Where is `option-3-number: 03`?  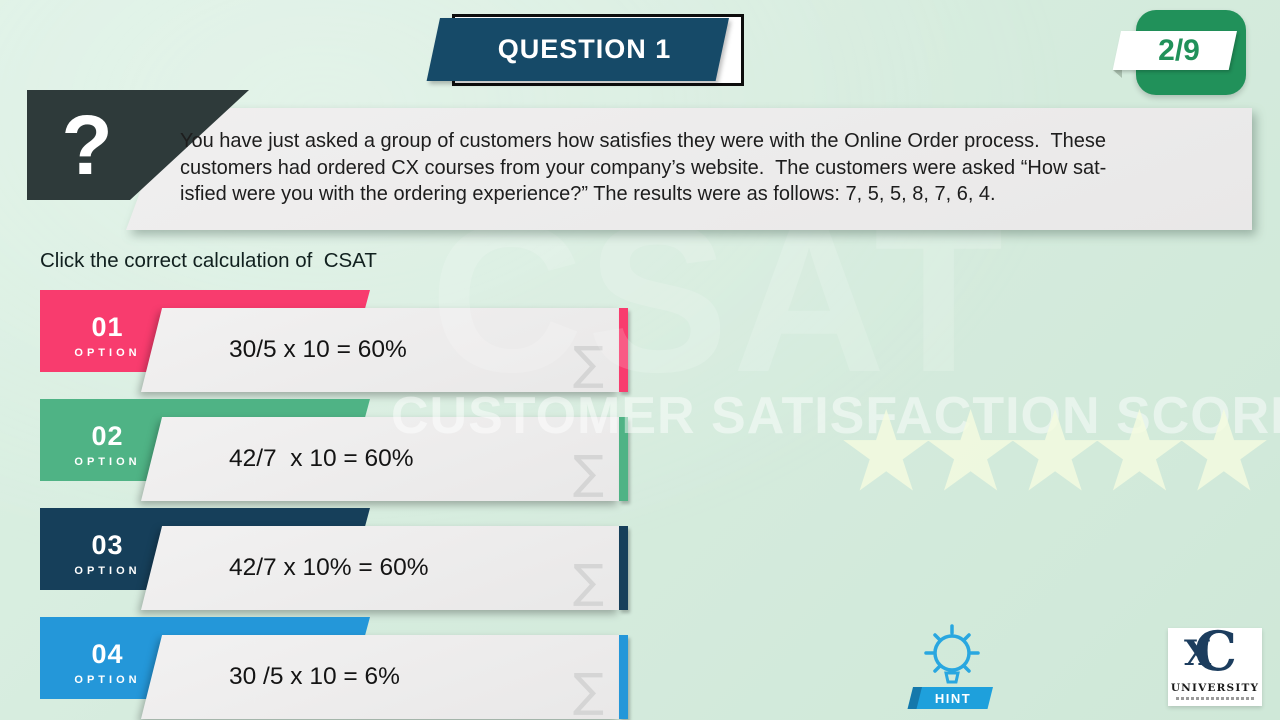 option-3-number: 03 is located at coordinates (107, 545).